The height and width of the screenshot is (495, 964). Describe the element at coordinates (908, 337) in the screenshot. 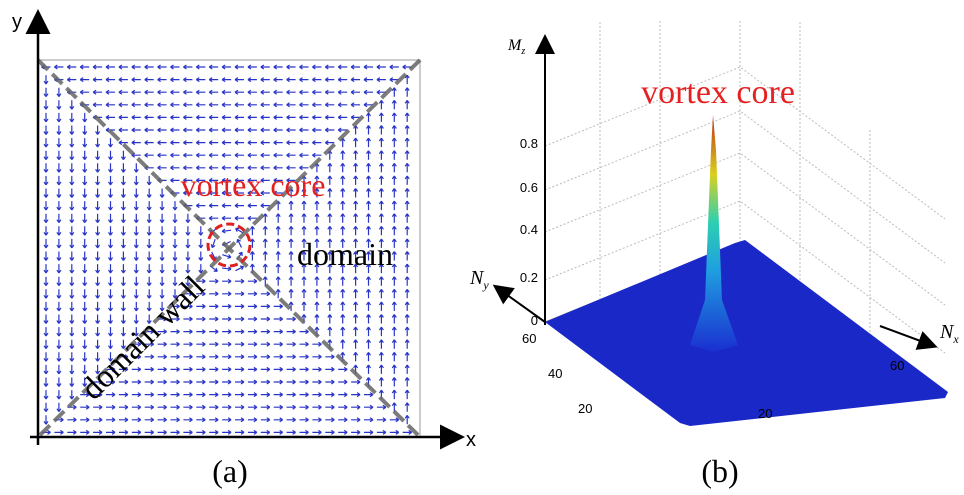

I see `nx-axis` at that location.